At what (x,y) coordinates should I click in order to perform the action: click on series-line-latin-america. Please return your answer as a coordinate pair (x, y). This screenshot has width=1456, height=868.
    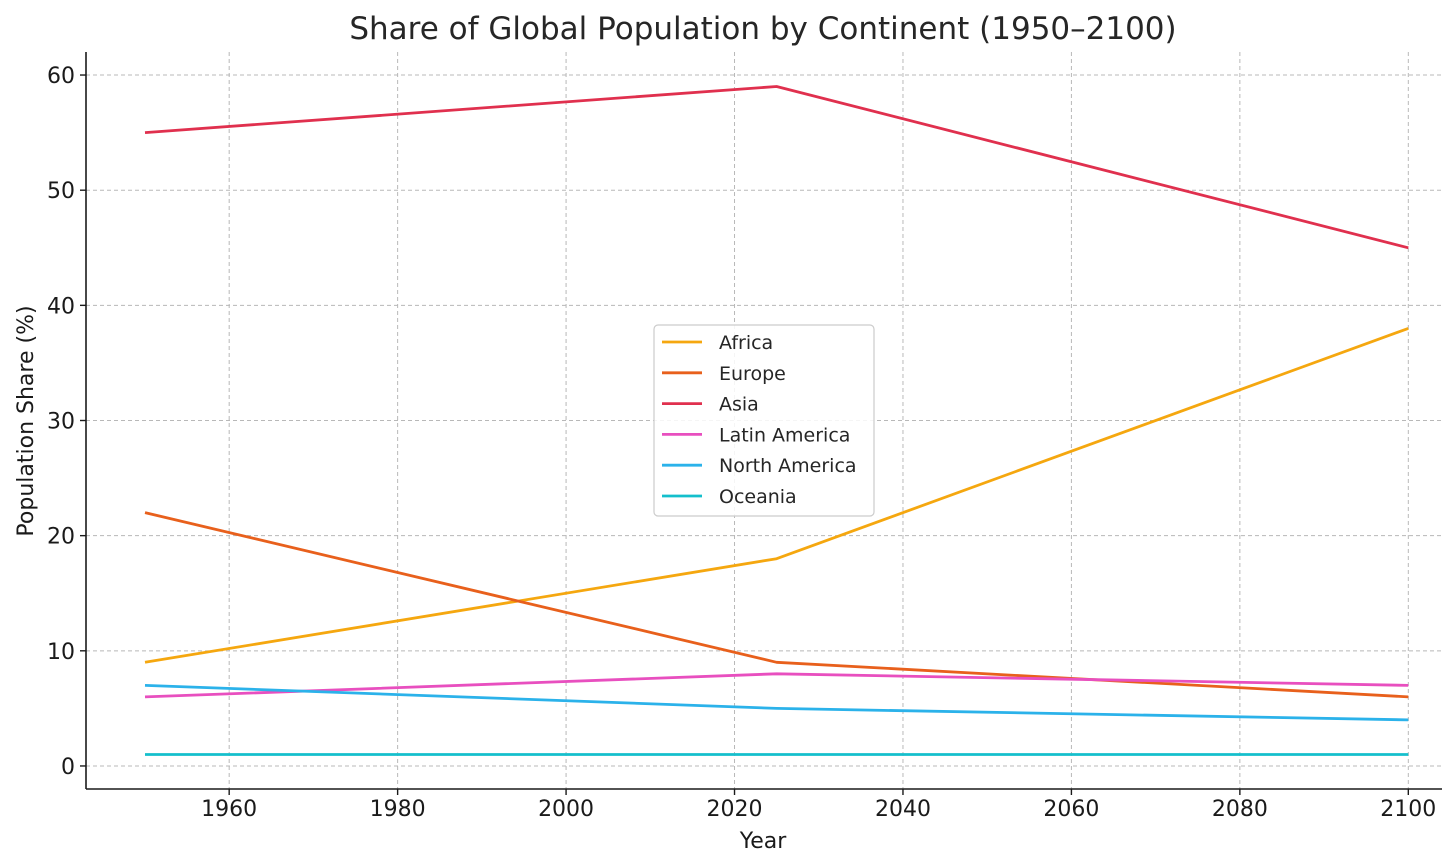
    Looking at the image, I should click on (776, 685).